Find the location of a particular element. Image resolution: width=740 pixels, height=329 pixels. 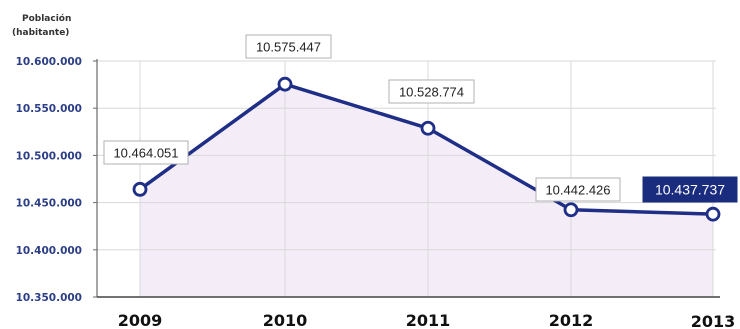

data-label: 10.442.426 is located at coordinates (577, 190).